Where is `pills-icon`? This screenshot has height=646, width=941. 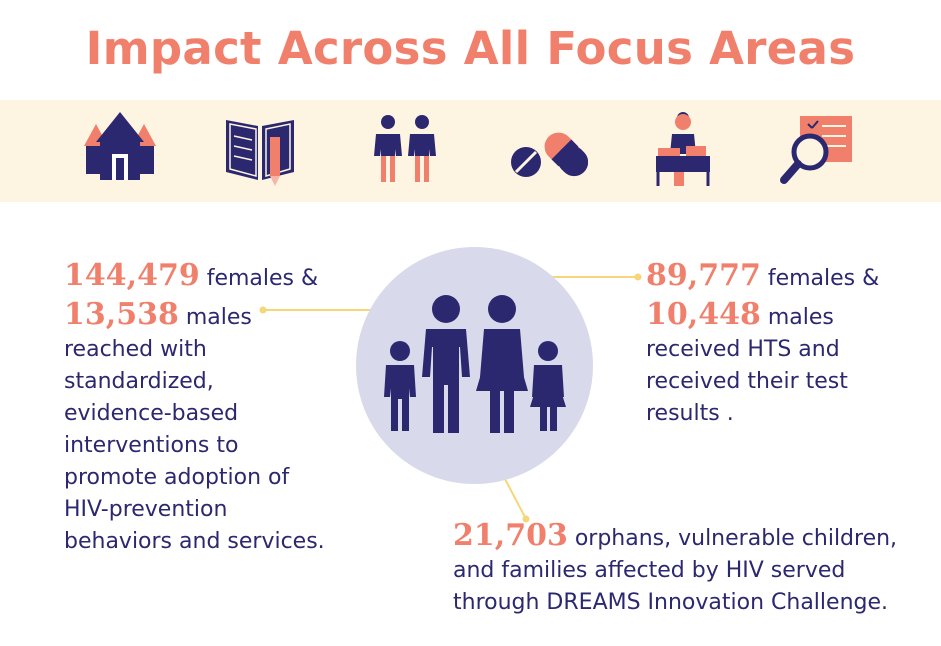
pills-icon is located at coordinates (549, 154).